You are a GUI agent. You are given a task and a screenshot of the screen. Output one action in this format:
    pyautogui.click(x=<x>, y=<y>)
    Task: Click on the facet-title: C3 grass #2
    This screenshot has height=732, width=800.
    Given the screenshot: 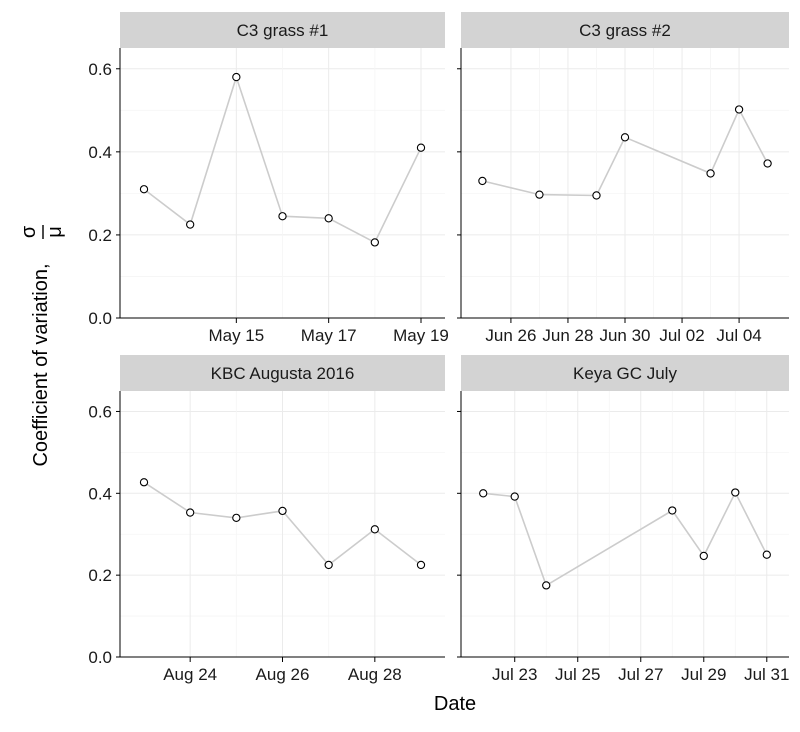 What is the action you would take?
    pyautogui.click(x=625, y=30)
    